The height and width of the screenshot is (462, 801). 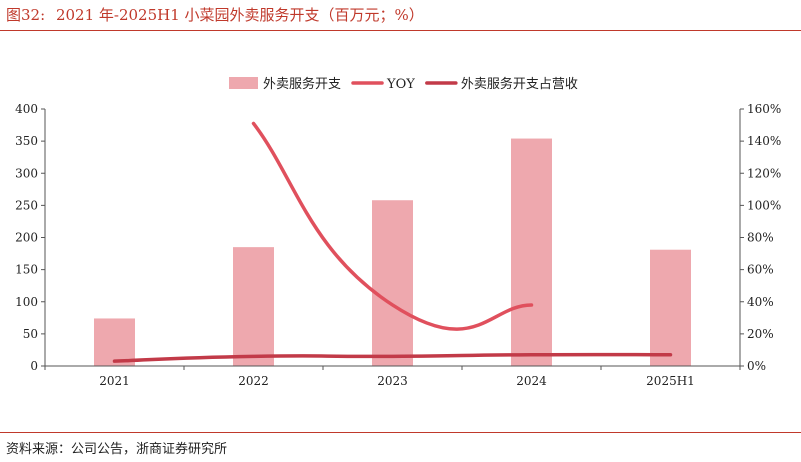 What do you see at coordinates (400, 30) in the screenshot?
I see `title-rule` at bounding box center [400, 30].